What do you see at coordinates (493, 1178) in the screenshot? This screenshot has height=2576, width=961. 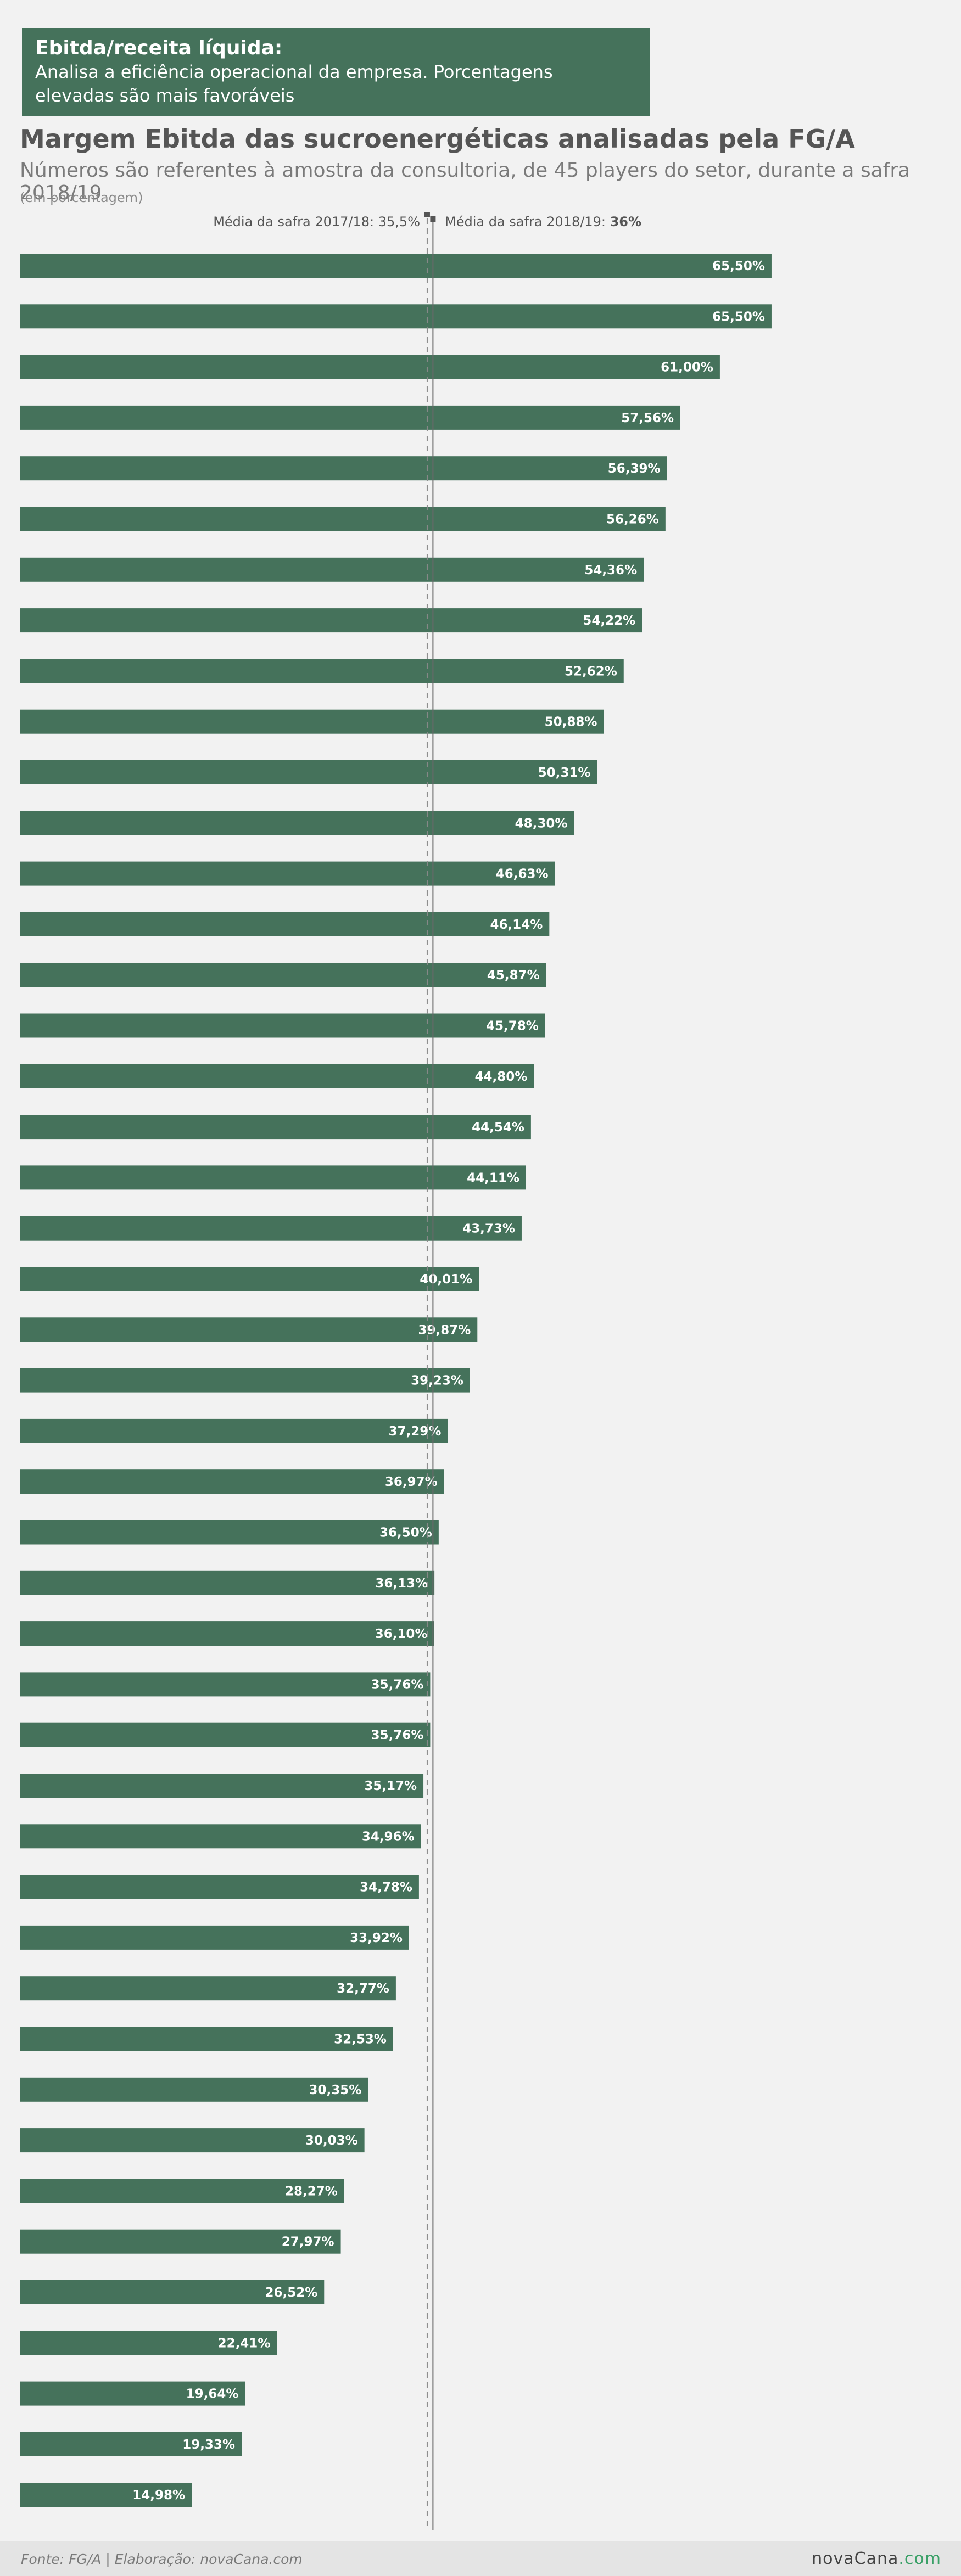 I see `bar-label-19: 44,11%` at bounding box center [493, 1178].